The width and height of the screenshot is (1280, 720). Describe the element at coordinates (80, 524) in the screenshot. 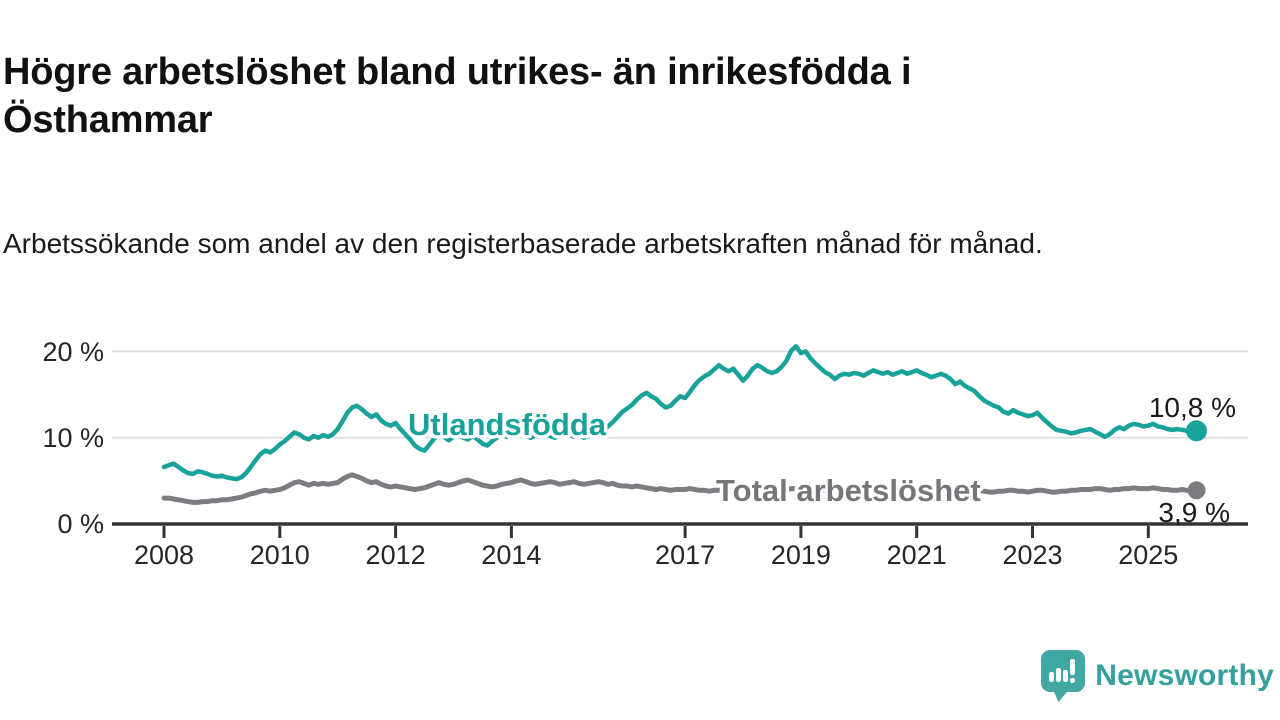

I see `y-axis-label-0: 0 %` at that location.